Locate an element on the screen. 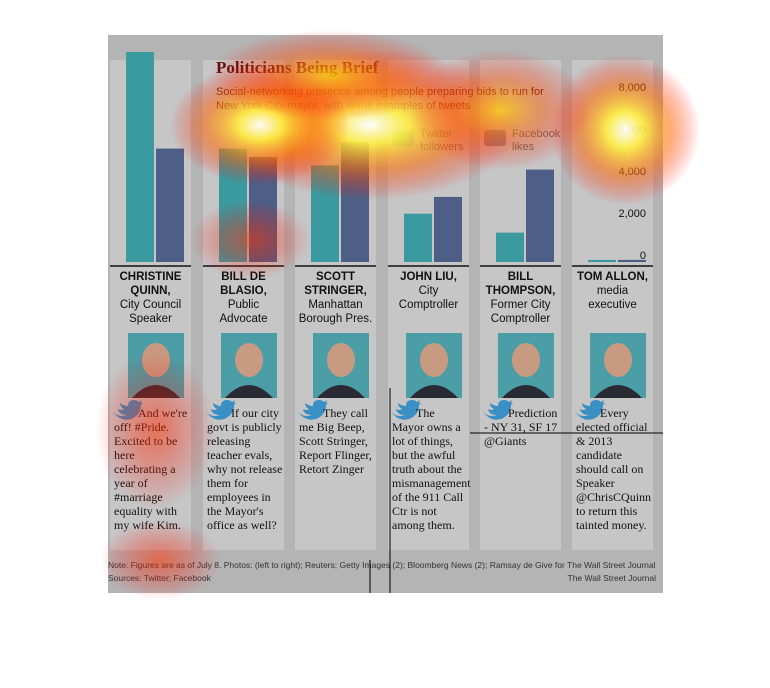  candidate-name: CHRISTINE QUINN, is located at coordinates (150, 284).